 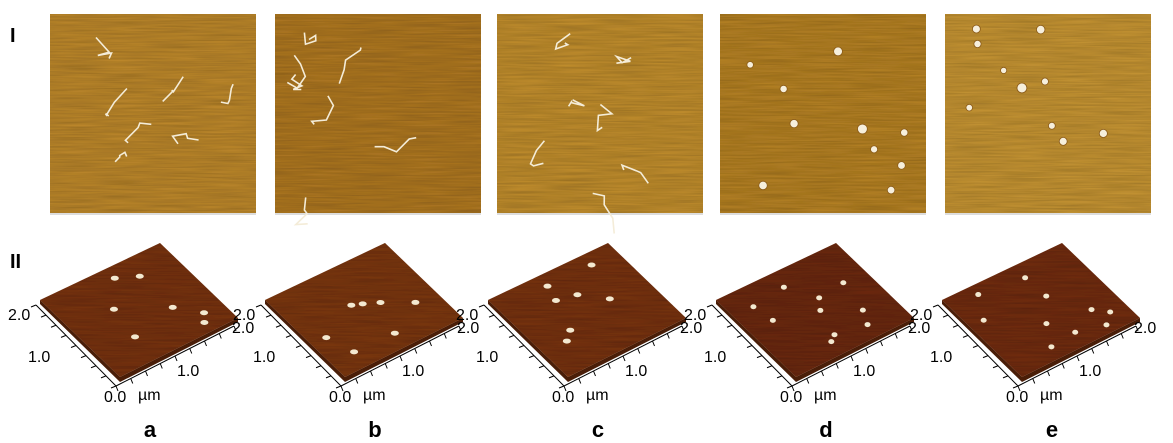 I want to click on panel-label: a, so click(x=150, y=429).